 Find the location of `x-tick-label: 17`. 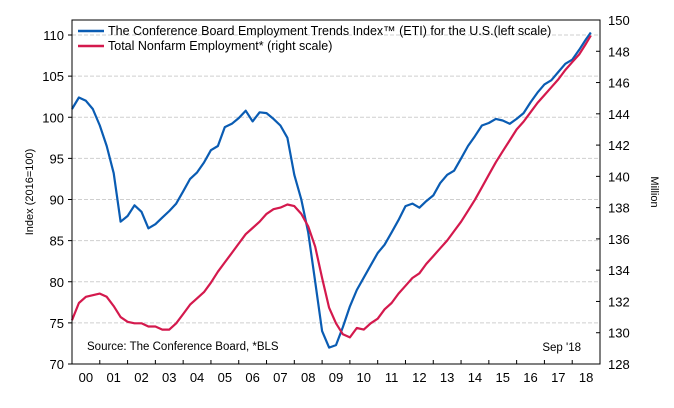

x-tick-label: 17 is located at coordinates (558, 377).